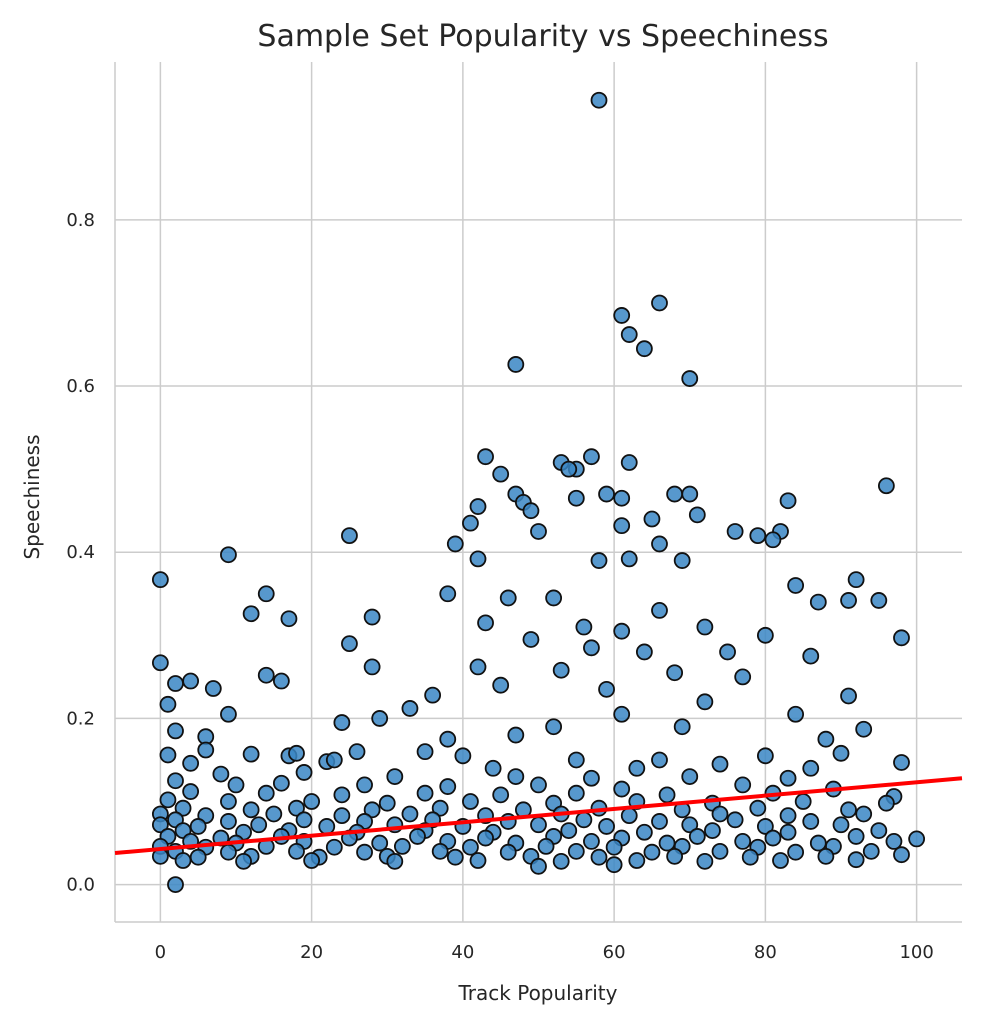 This screenshot has height=1030, width=981. What do you see at coordinates (542, 36) in the screenshot?
I see `chart-title: Sample Set Popularity vs Speechiness` at bounding box center [542, 36].